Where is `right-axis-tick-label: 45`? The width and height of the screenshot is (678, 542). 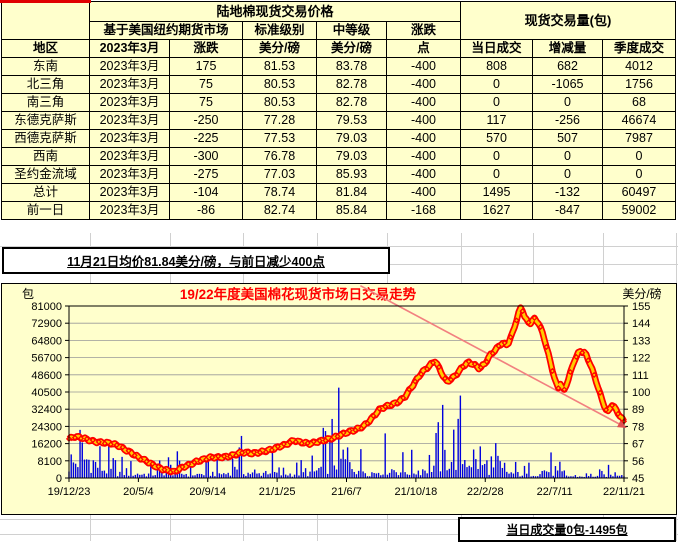 right-axis-tick-label: 45 is located at coordinates (638, 479).